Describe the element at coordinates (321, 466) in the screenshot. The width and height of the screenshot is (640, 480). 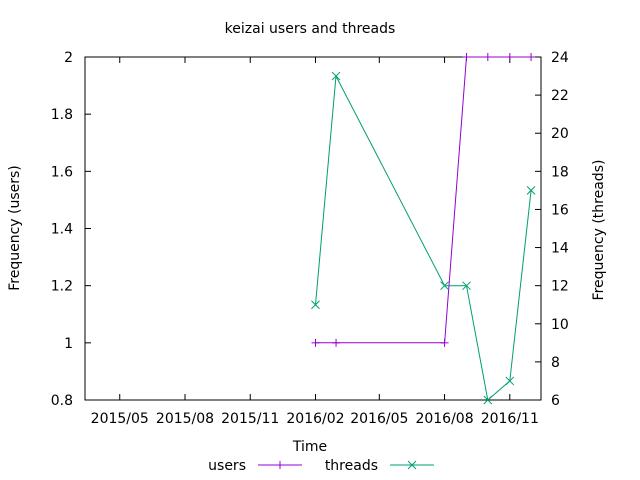
I see `legend: users threads` at that location.